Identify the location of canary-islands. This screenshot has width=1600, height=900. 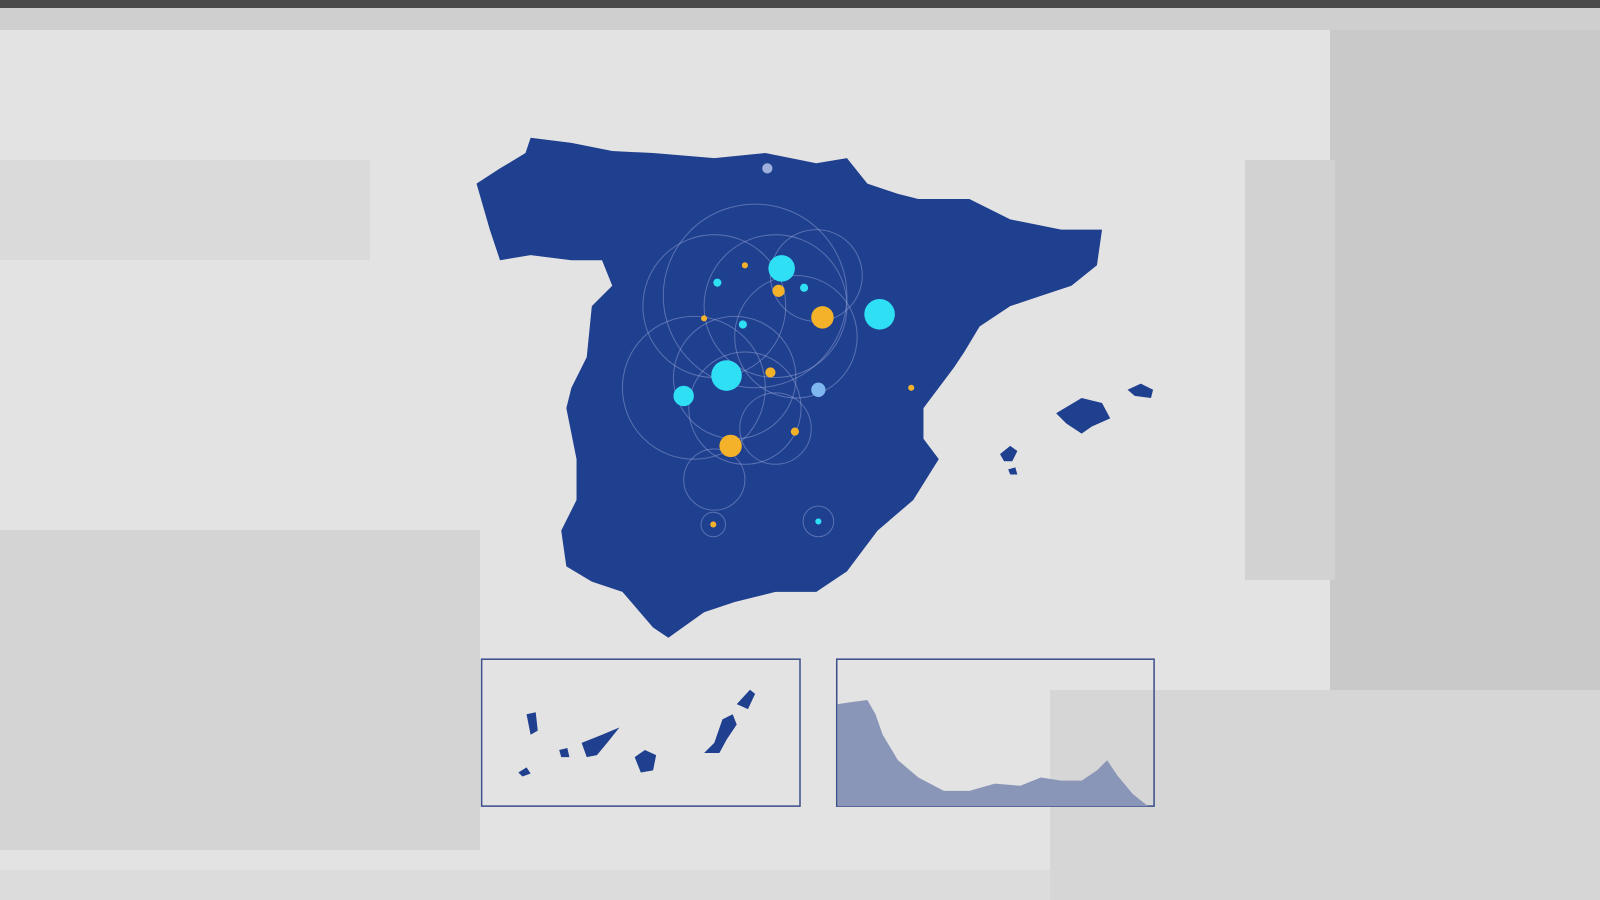
(637, 733).